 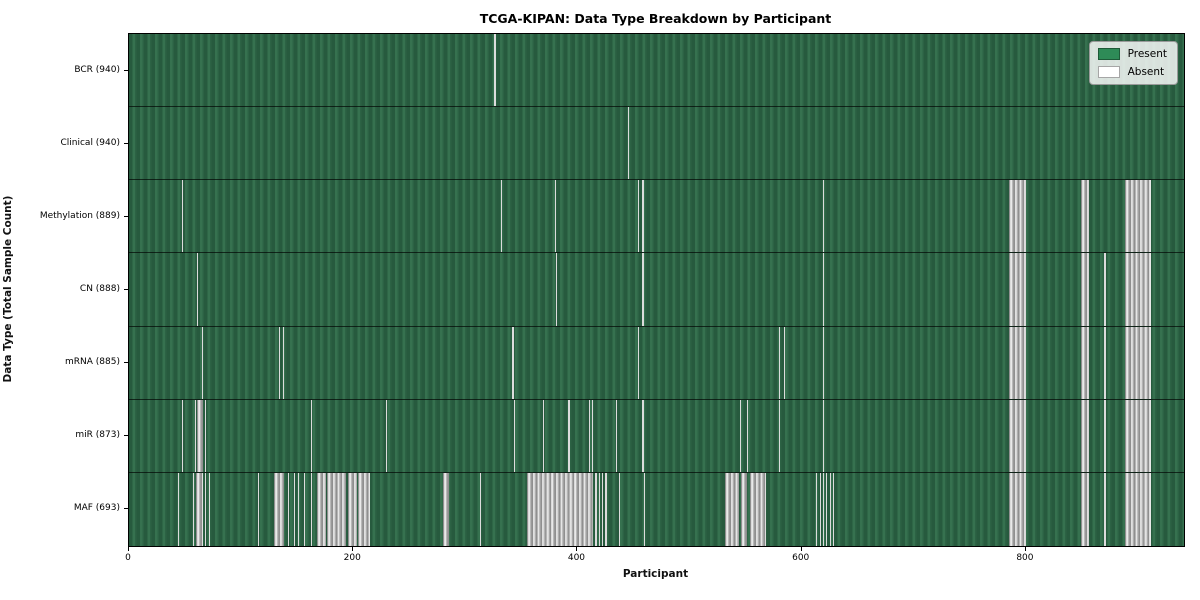 I want to click on xtick-label-200: 200, so click(x=352, y=558).